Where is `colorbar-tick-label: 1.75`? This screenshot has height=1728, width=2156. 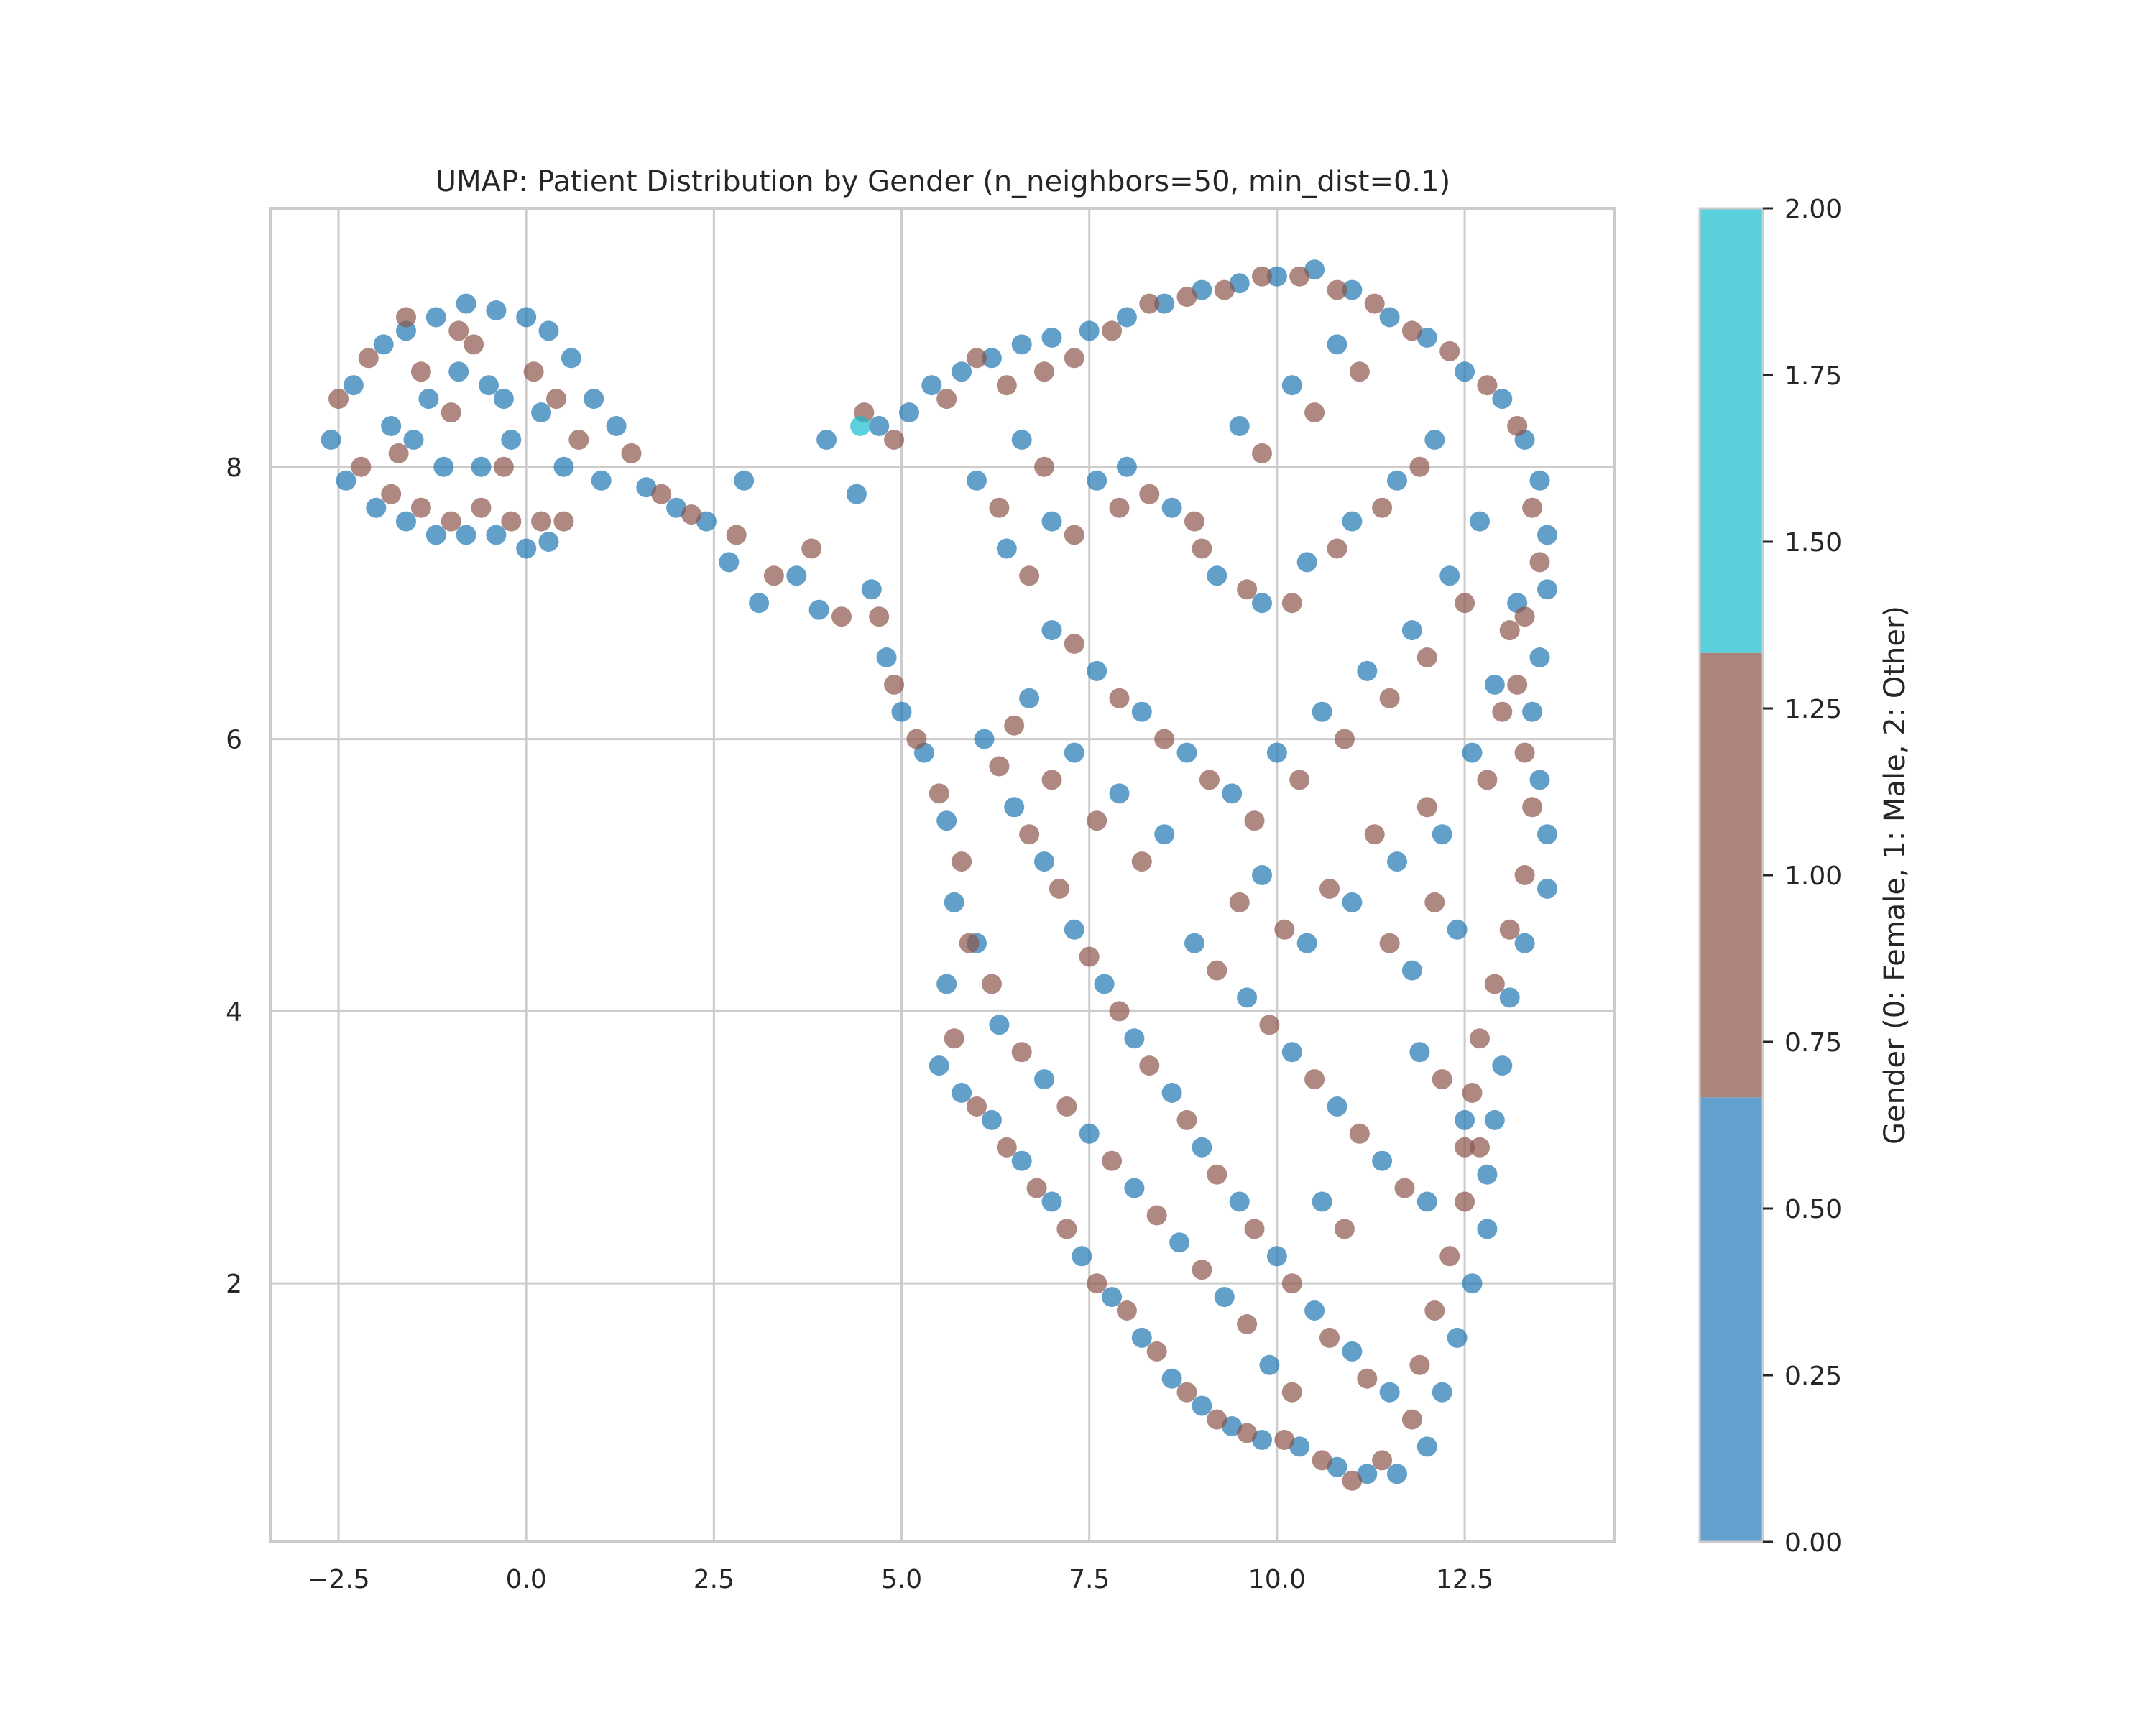 colorbar-tick-label: 1.75 is located at coordinates (1813, 376).